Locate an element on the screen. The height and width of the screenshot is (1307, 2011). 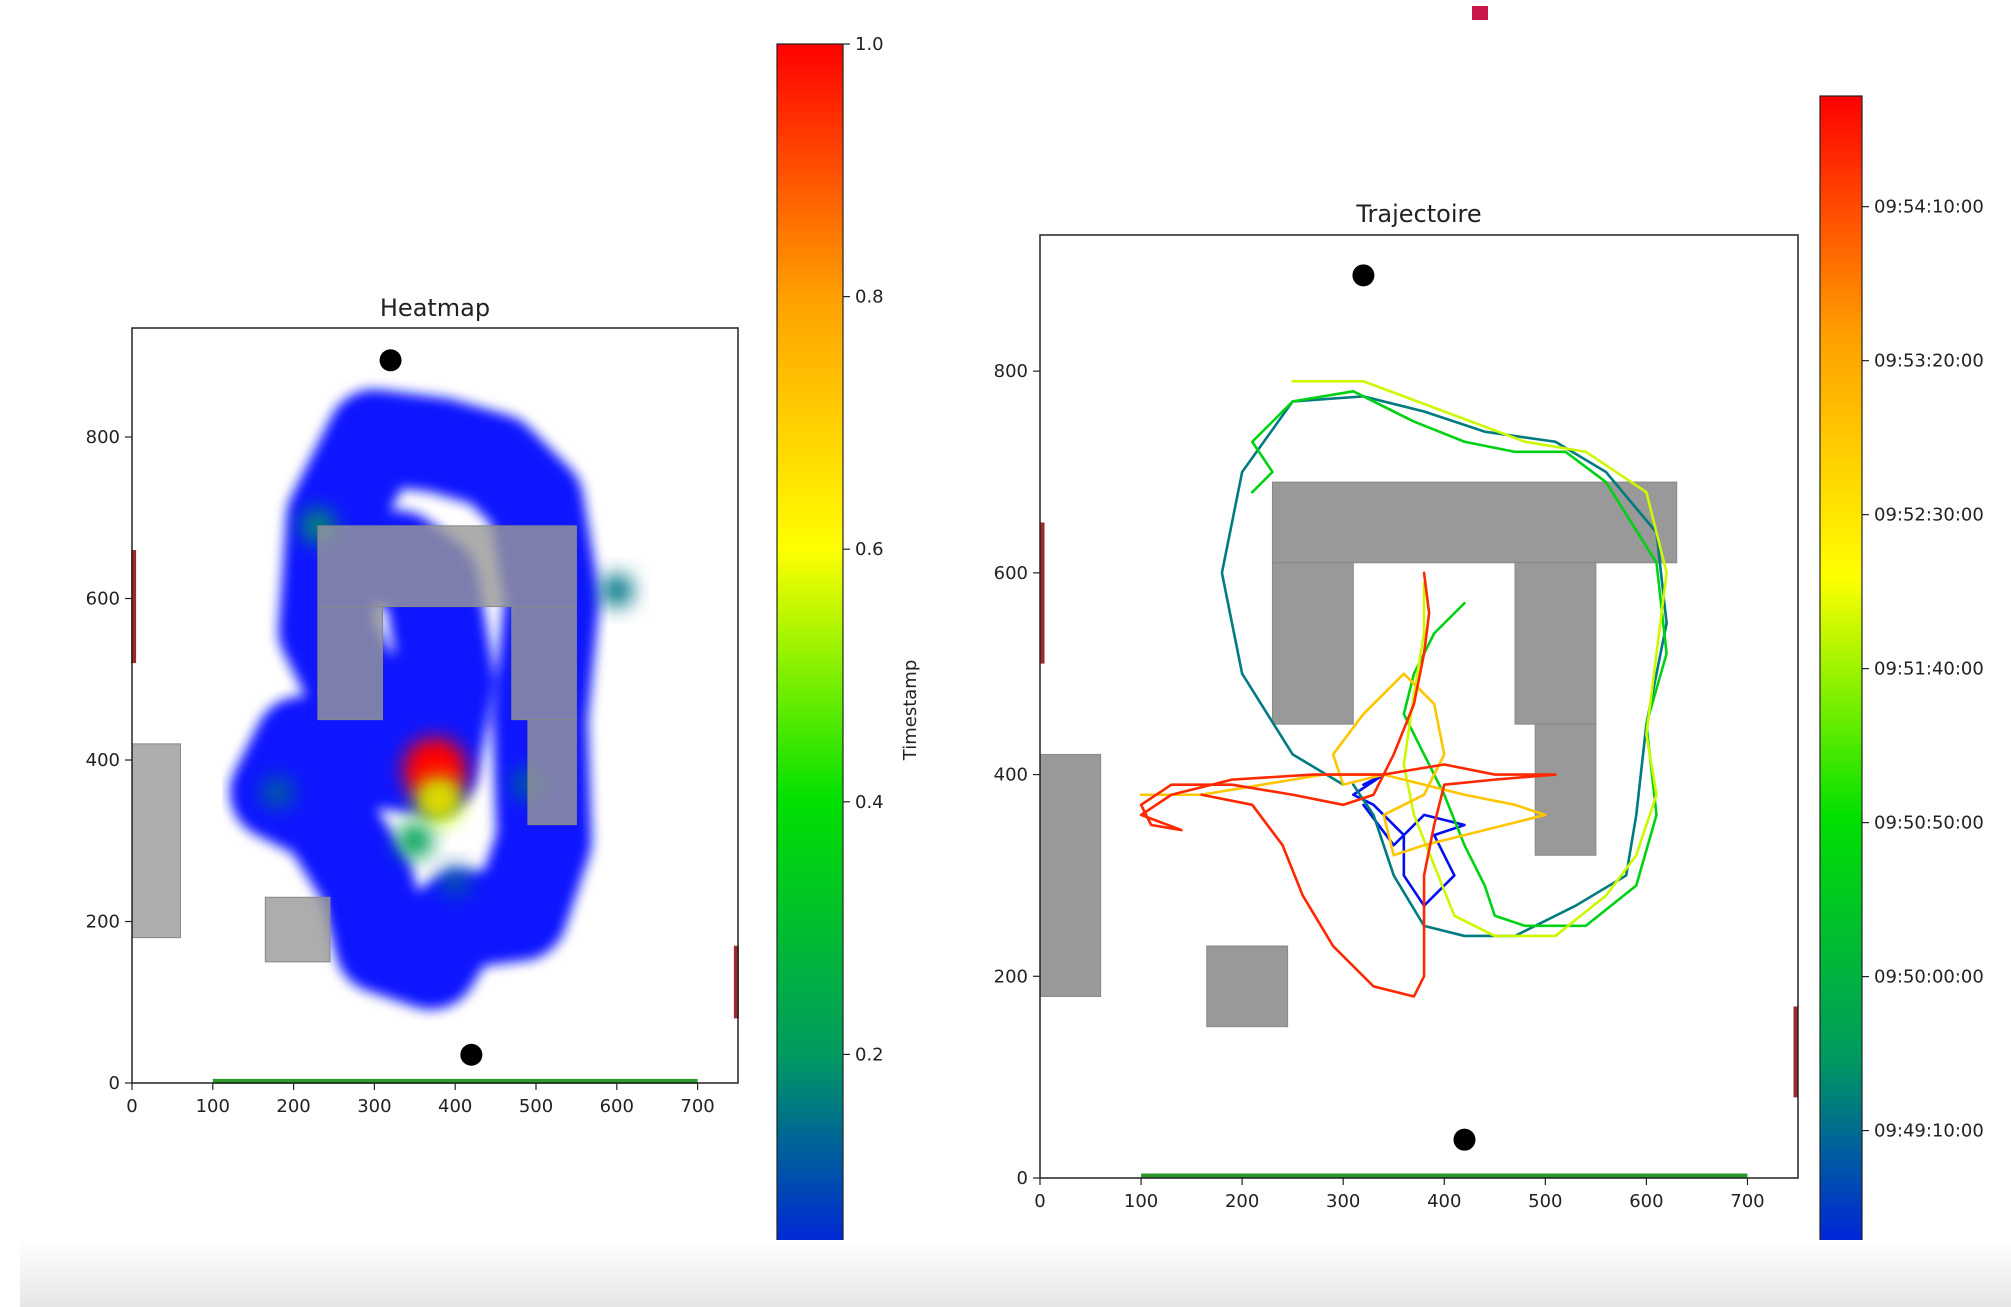
trajectory-x-tick-label: 200 is located at coordinates (1242, 1201).